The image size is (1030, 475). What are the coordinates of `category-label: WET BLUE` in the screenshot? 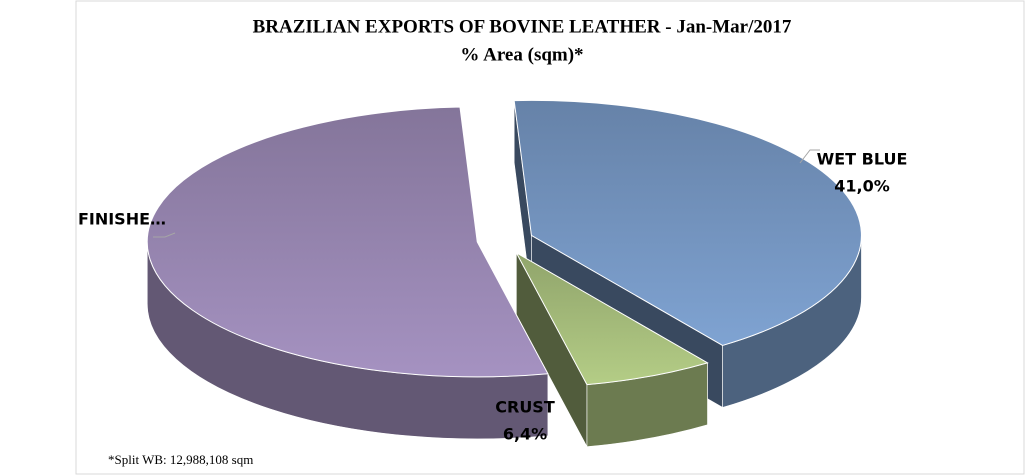 It's located at (862, 159).